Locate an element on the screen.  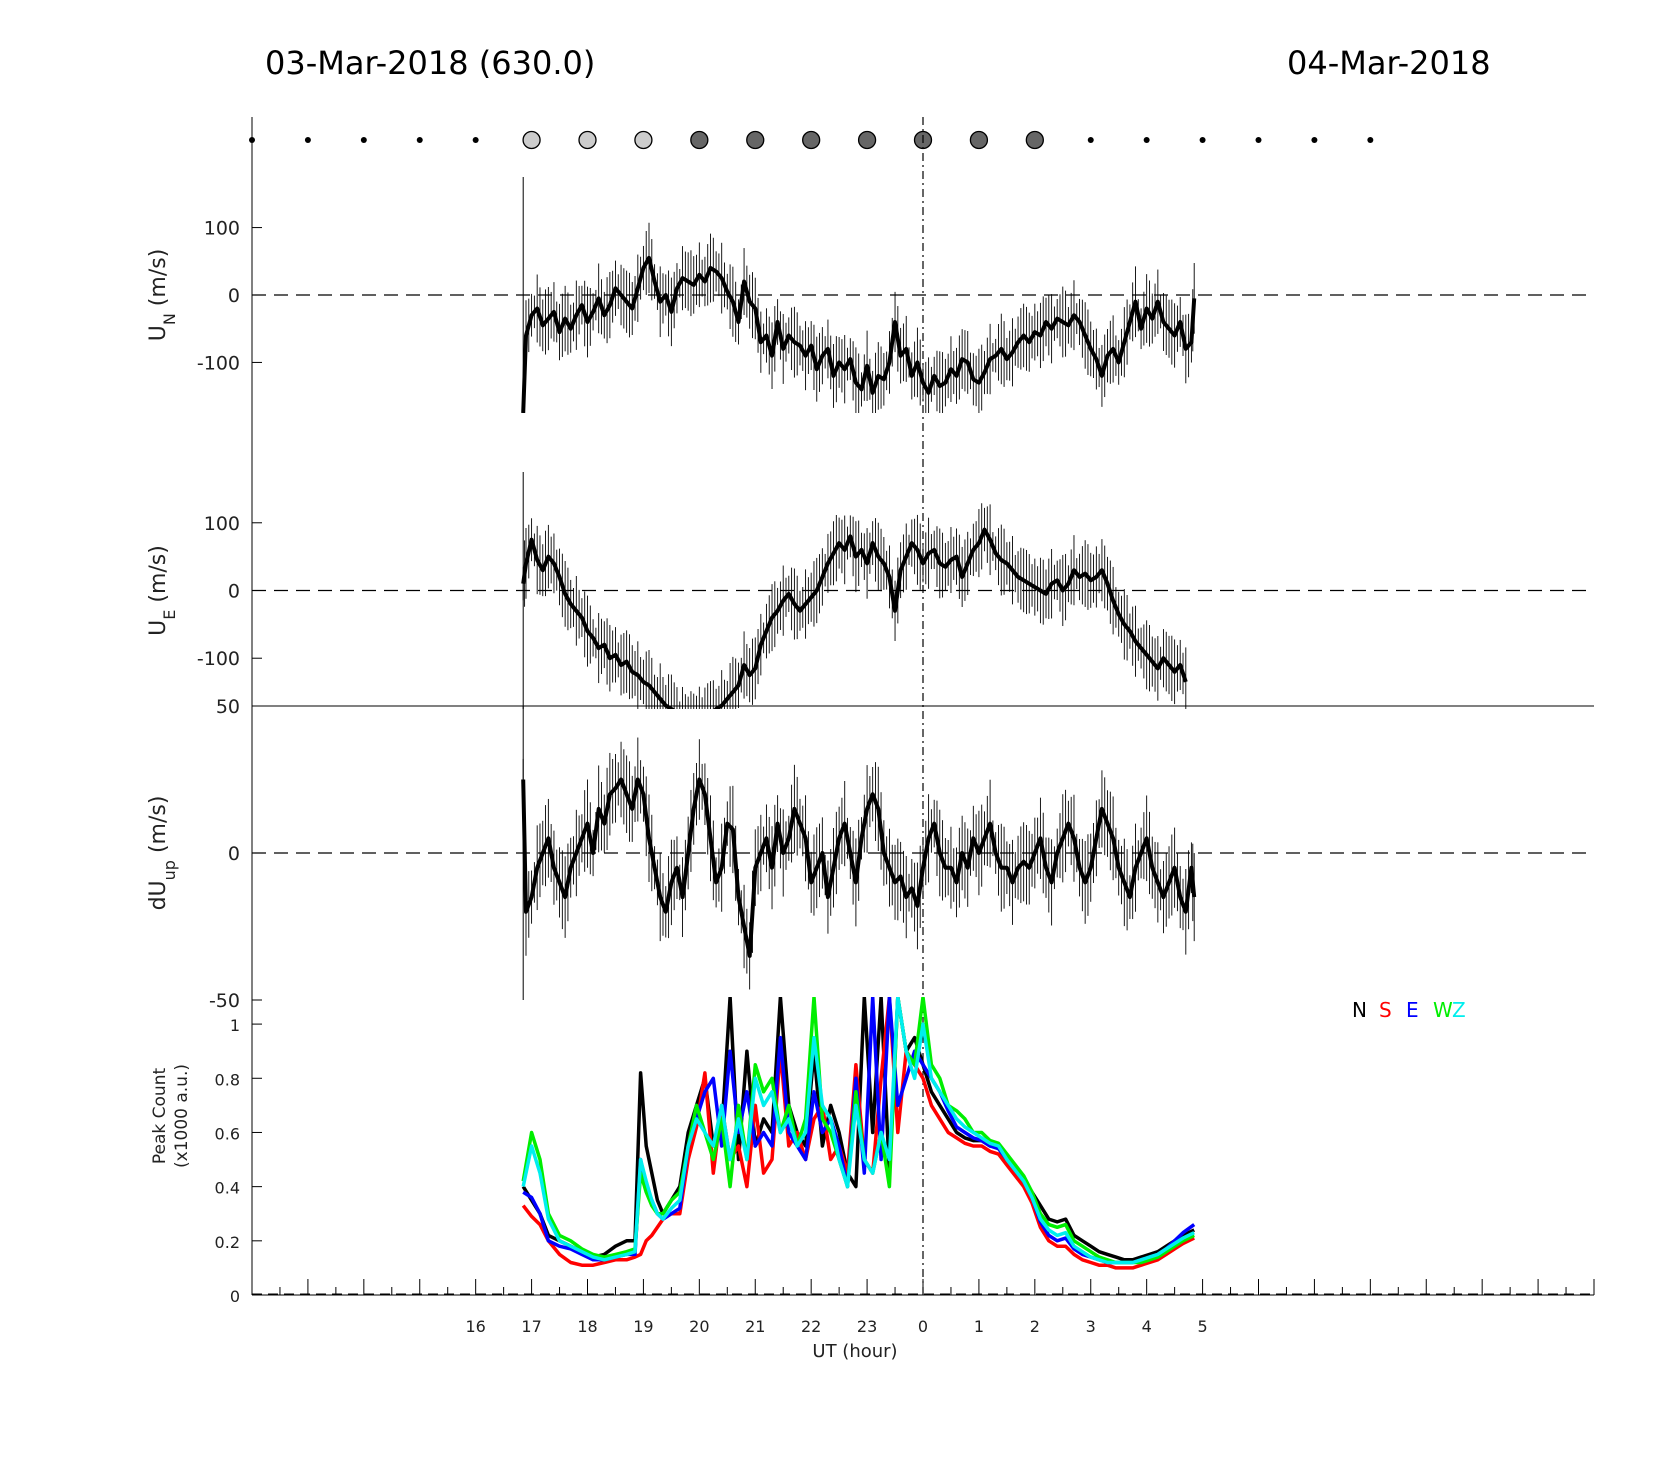
y-axis-label: dUup (m/s) is located at coordinates (162, 853).